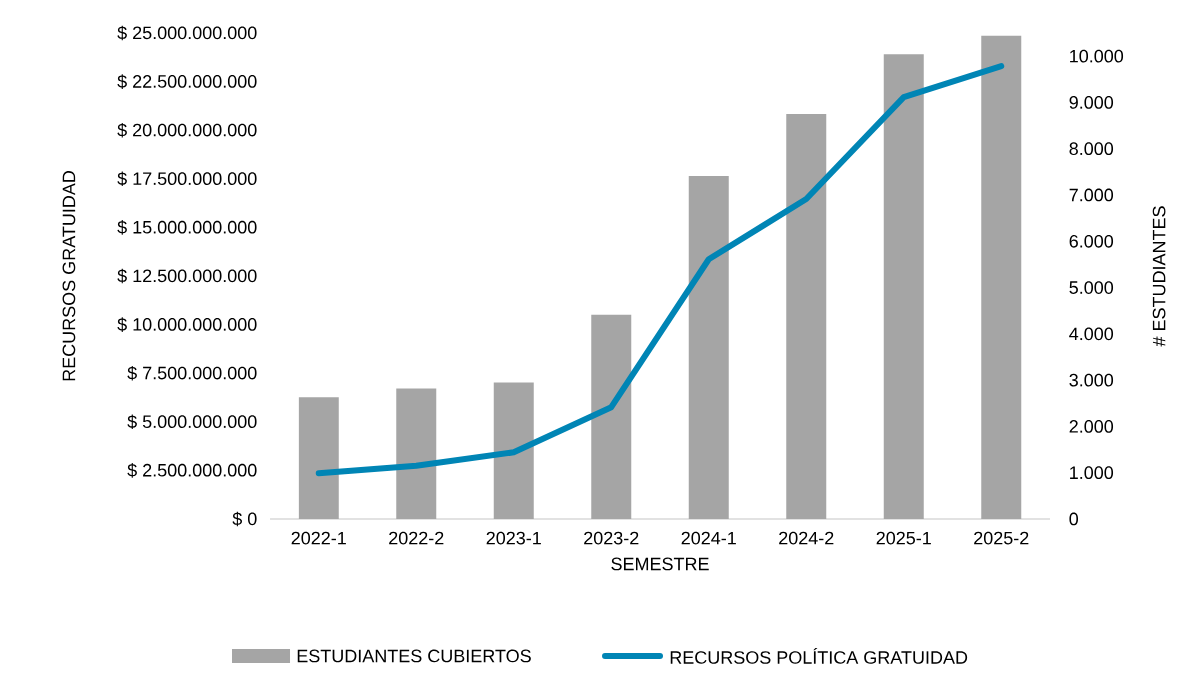  I want to click on x-tick-label: 2025-2, so click(1001, 538).